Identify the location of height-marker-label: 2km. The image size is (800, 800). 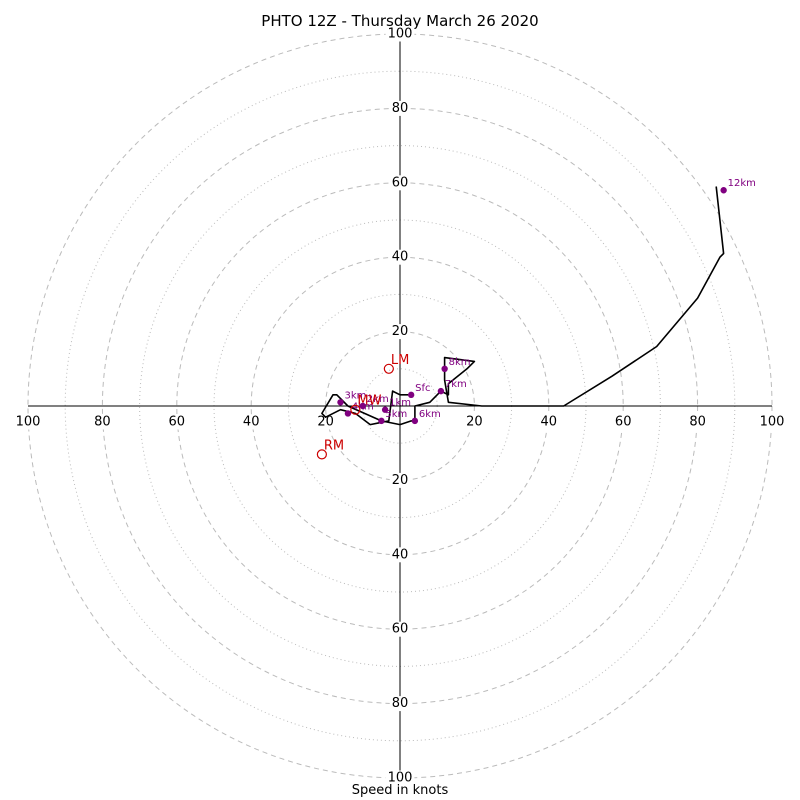
(378, 399).